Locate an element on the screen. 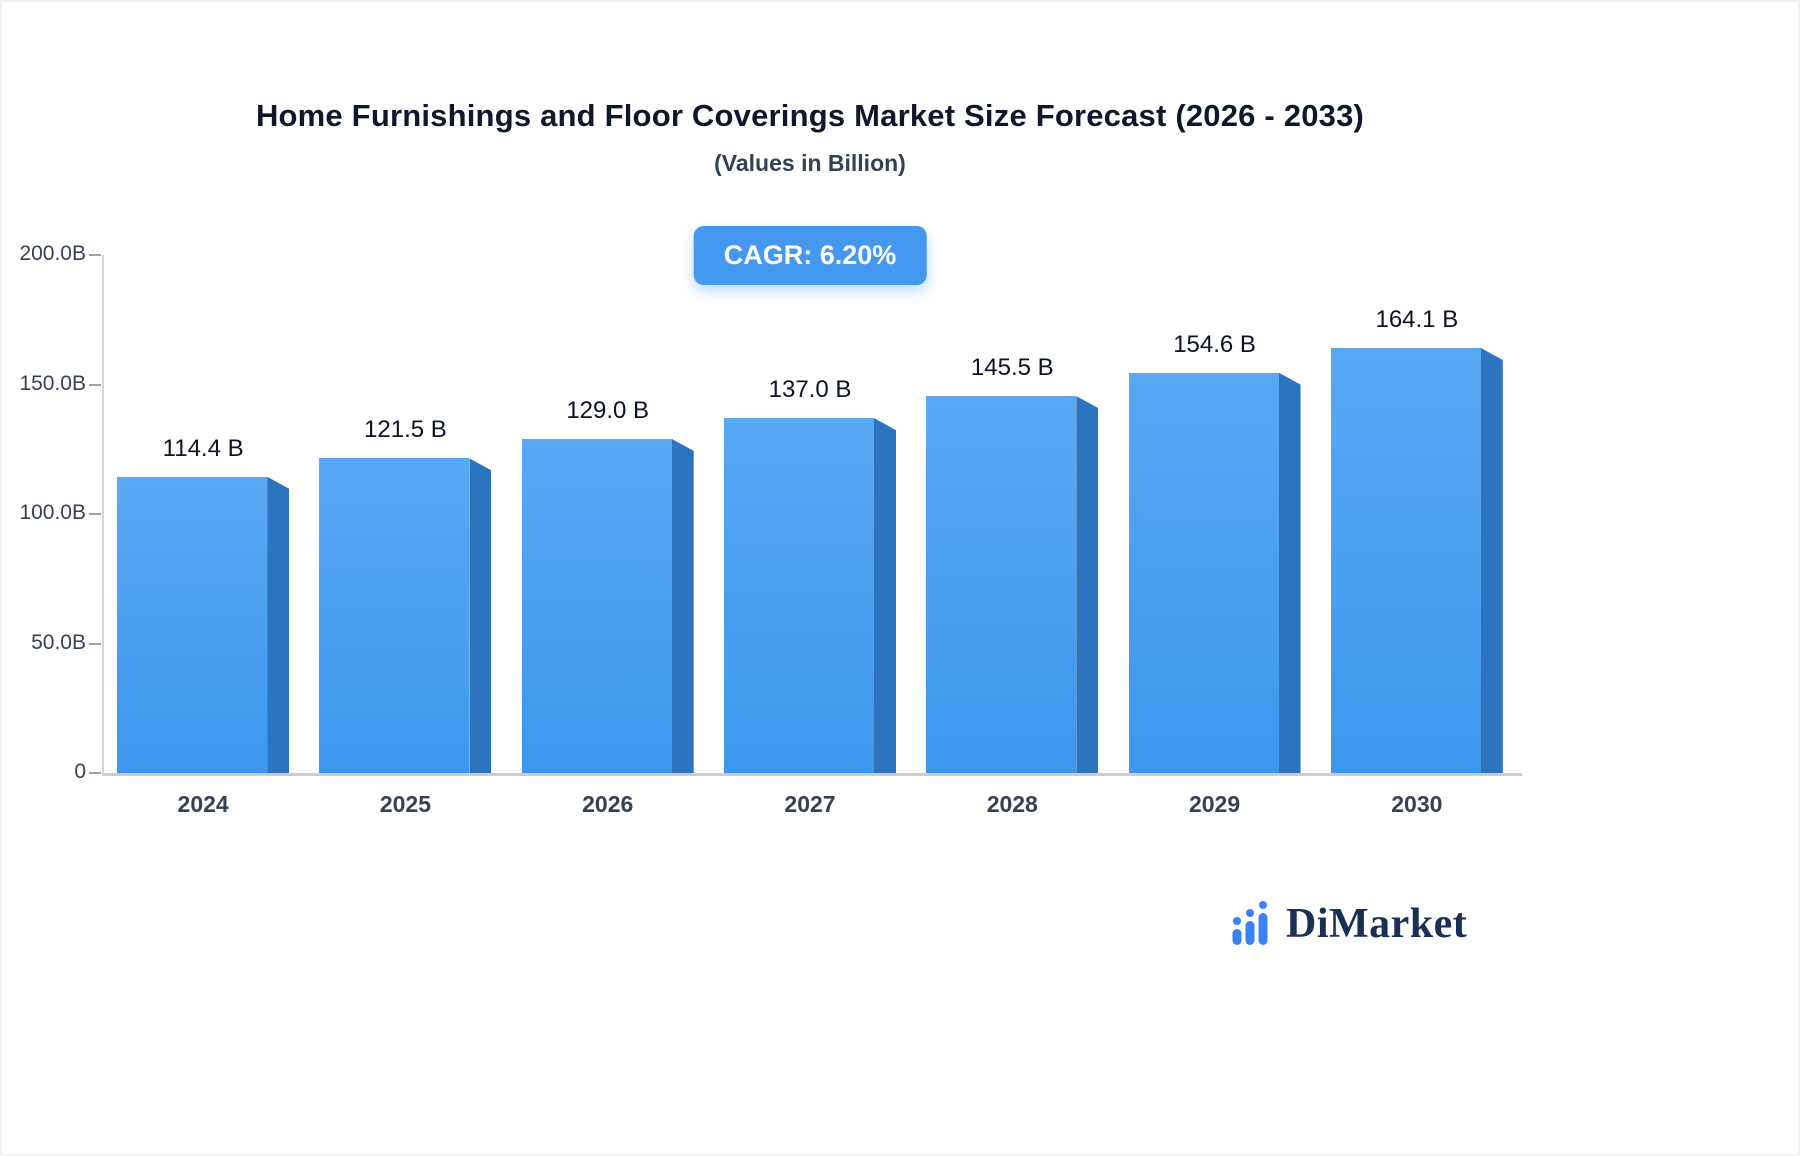 The image size is (1800, 1156). bar-2030 is located at coordinates (1416, 560).